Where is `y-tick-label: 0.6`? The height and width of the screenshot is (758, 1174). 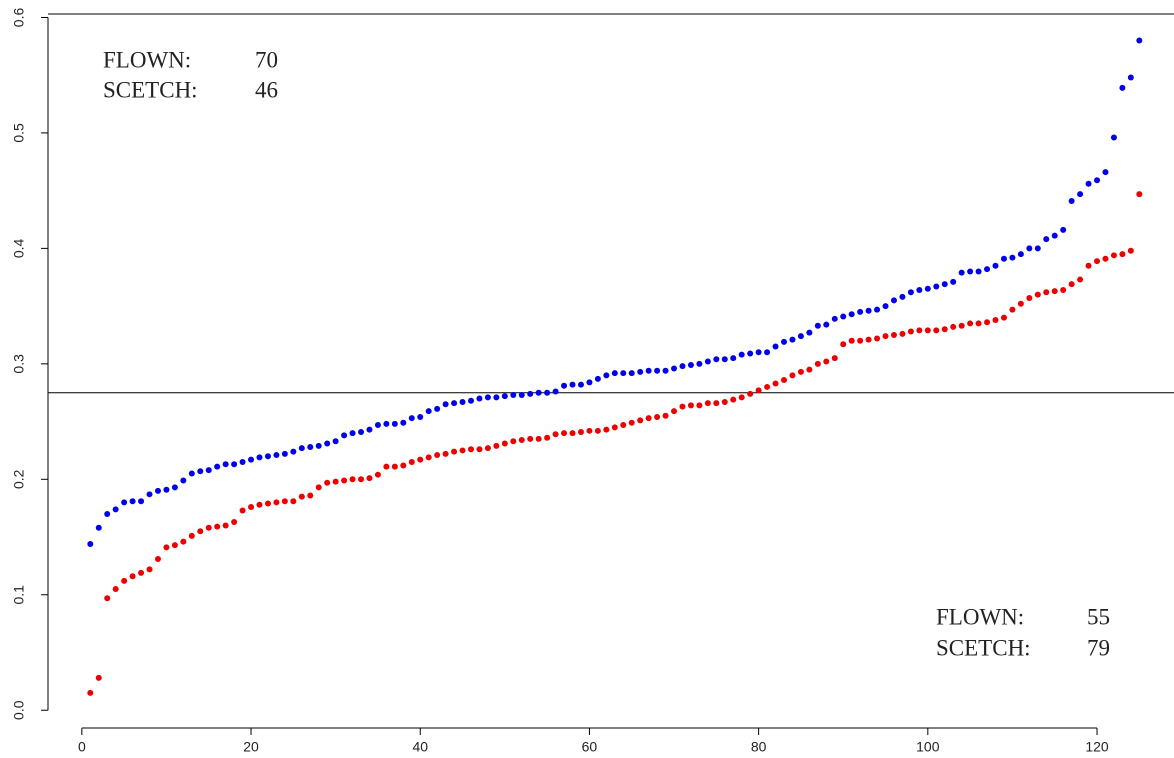
y-tick-label: 0.6 is located at coordinates (19, 18).